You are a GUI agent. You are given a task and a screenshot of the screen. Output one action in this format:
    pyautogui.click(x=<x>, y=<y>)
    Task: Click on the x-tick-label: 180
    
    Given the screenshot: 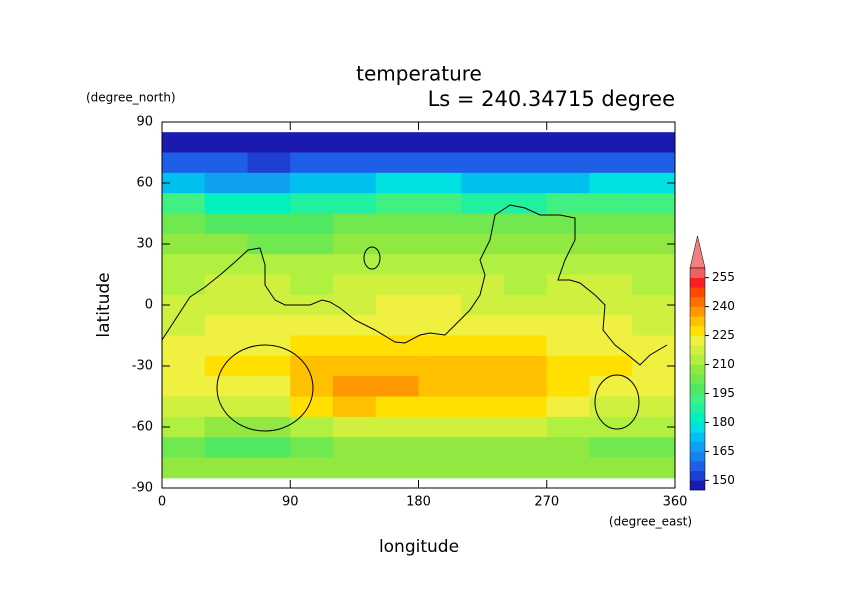 What is the action you would take?
    pyautogui.click(x=418, y=502)
    